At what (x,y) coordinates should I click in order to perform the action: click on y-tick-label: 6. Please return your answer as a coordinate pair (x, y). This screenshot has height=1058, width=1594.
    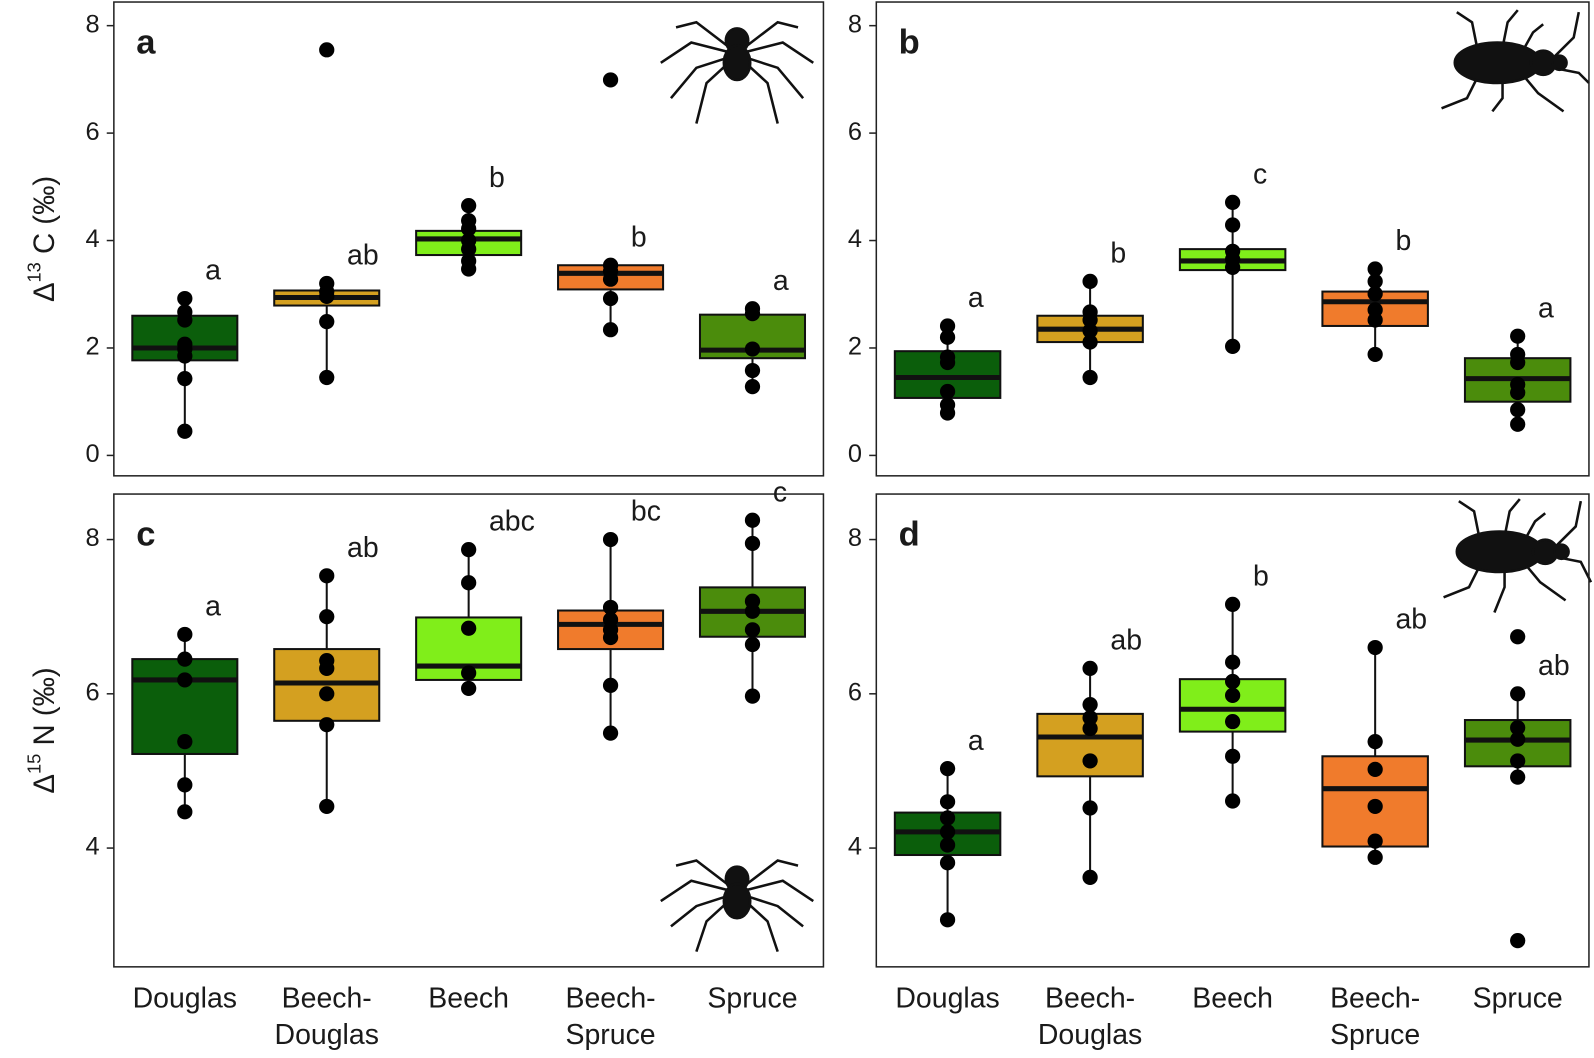
    Looking at the image, I should click on (92, 693).